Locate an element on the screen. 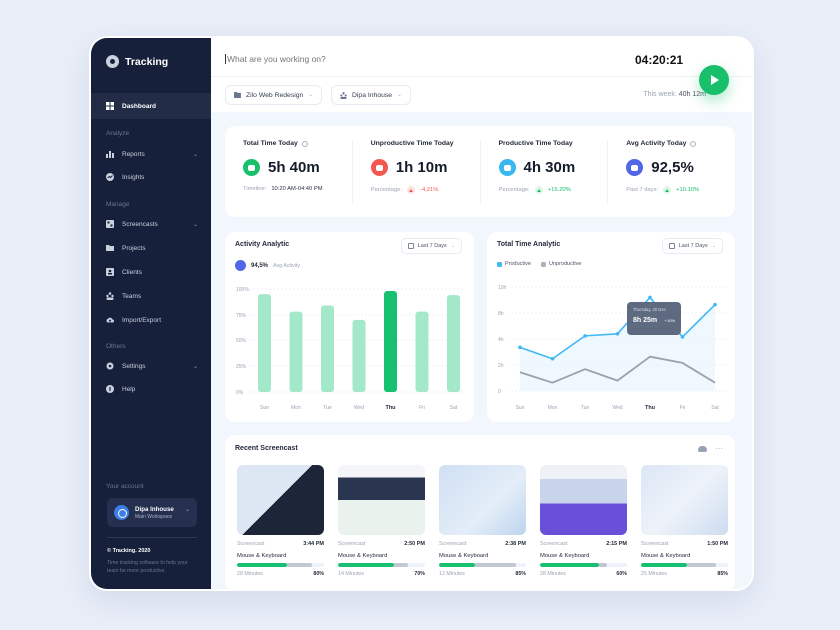  more-options-icon: ··· is located at coordinates (719, 448).